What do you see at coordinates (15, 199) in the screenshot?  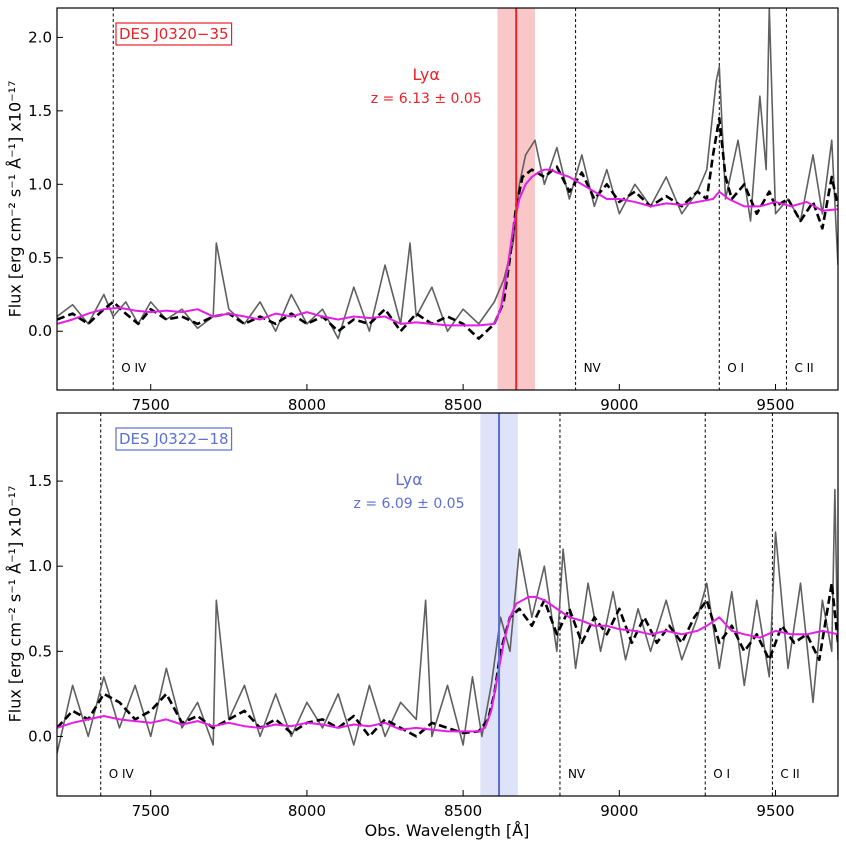 I see `ylabel-top: Flux [erg cm⁻² s⁻¹ Å⁻¹] x10⁻¹⁷` at bounding box center [15, 199].